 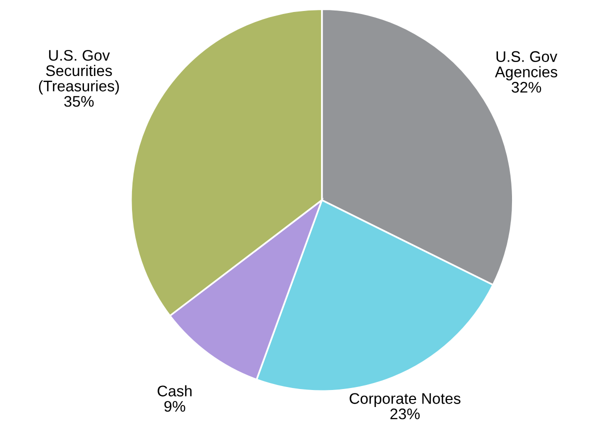 I want to click on slice-label: Cash, so click(x=175, y=390).